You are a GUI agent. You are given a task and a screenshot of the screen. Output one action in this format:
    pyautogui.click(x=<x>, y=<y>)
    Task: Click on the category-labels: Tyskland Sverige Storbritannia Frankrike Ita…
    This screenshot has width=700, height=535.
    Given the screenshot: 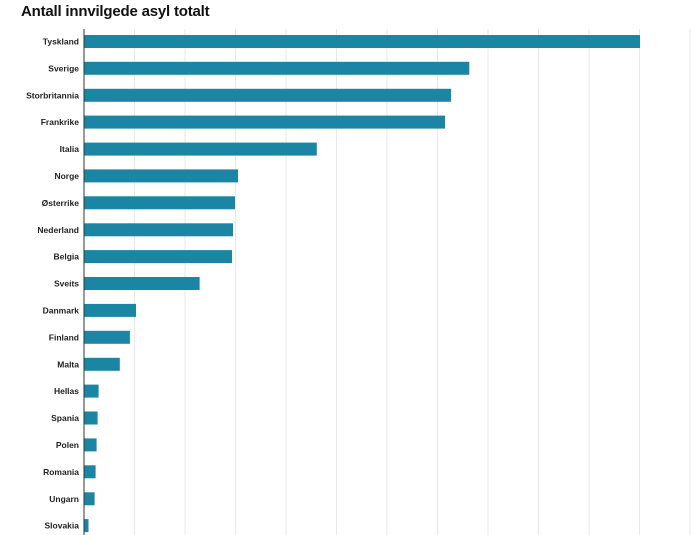 What is the action you would take?
    pyautogui.click(x=52, y=284)
    